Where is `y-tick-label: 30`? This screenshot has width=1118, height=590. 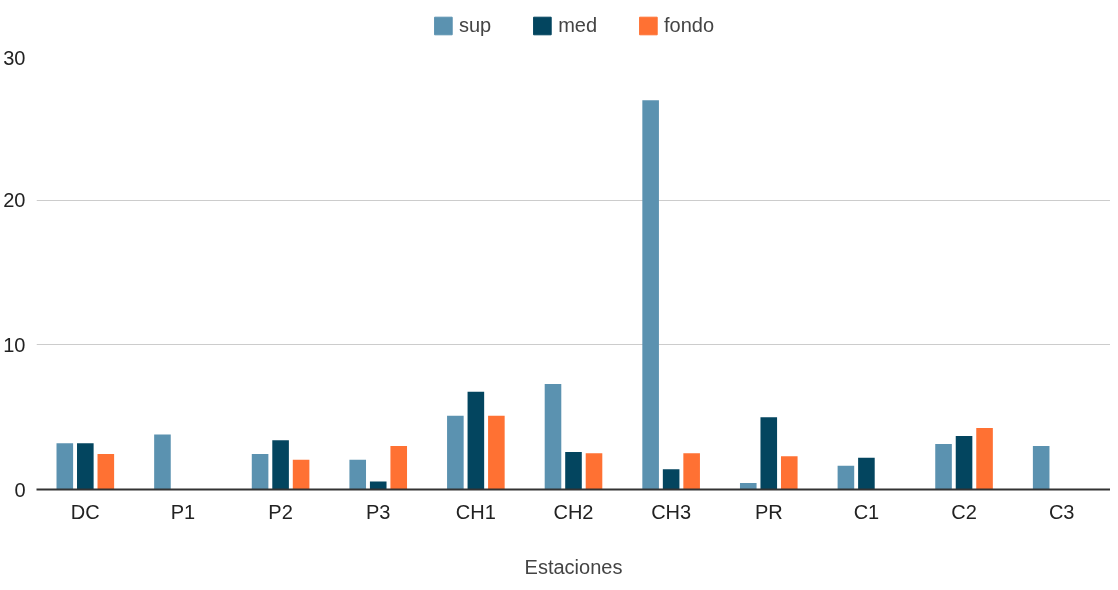
y-tick-label: 30 is located at coordinates (14, 57).